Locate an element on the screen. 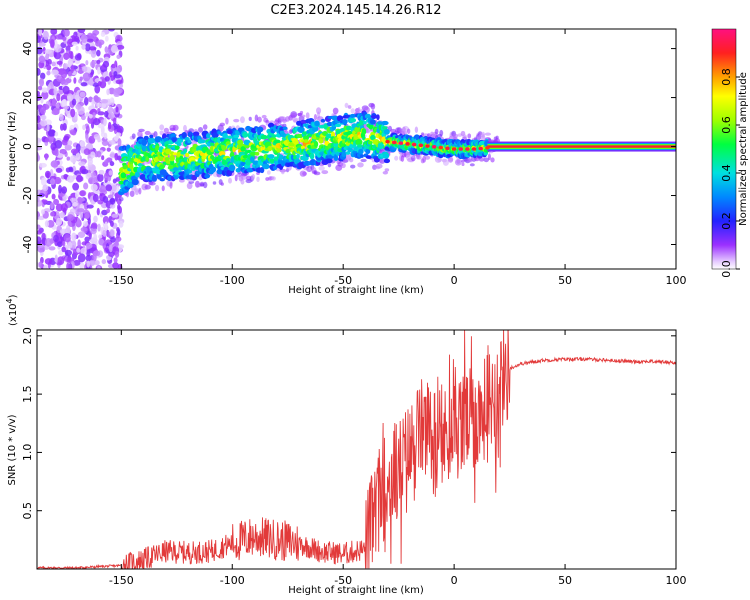  snr-xtick-label: -100 is located at coordinates (232, 580).